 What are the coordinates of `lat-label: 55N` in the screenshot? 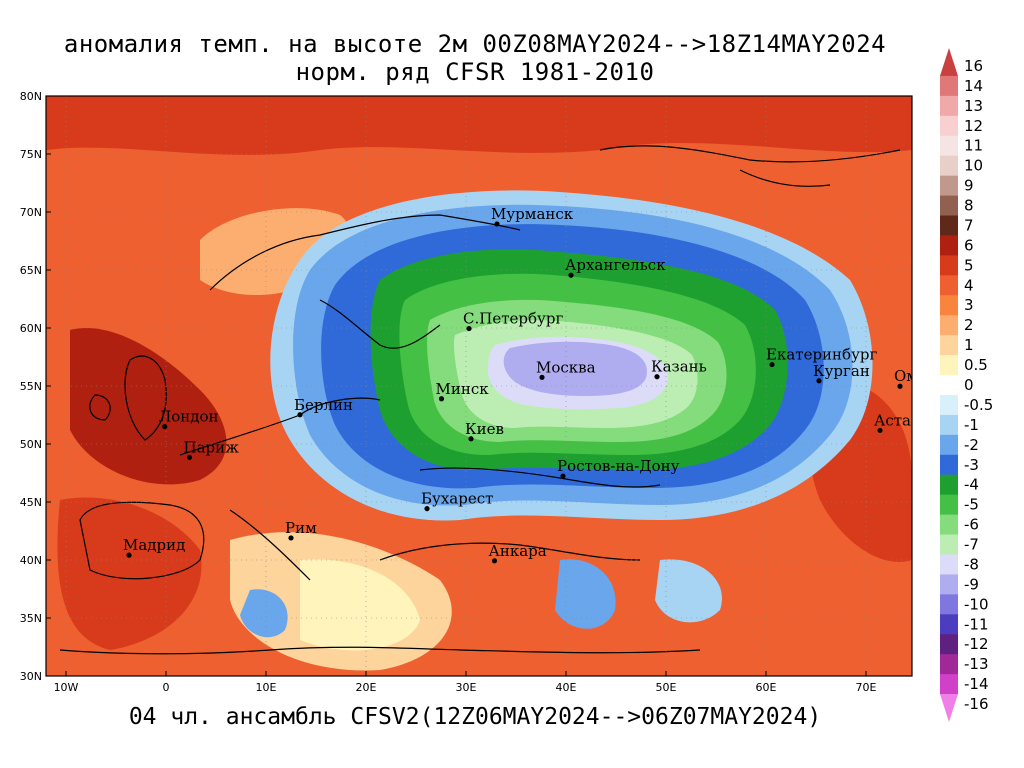 It's located at (31, 386).